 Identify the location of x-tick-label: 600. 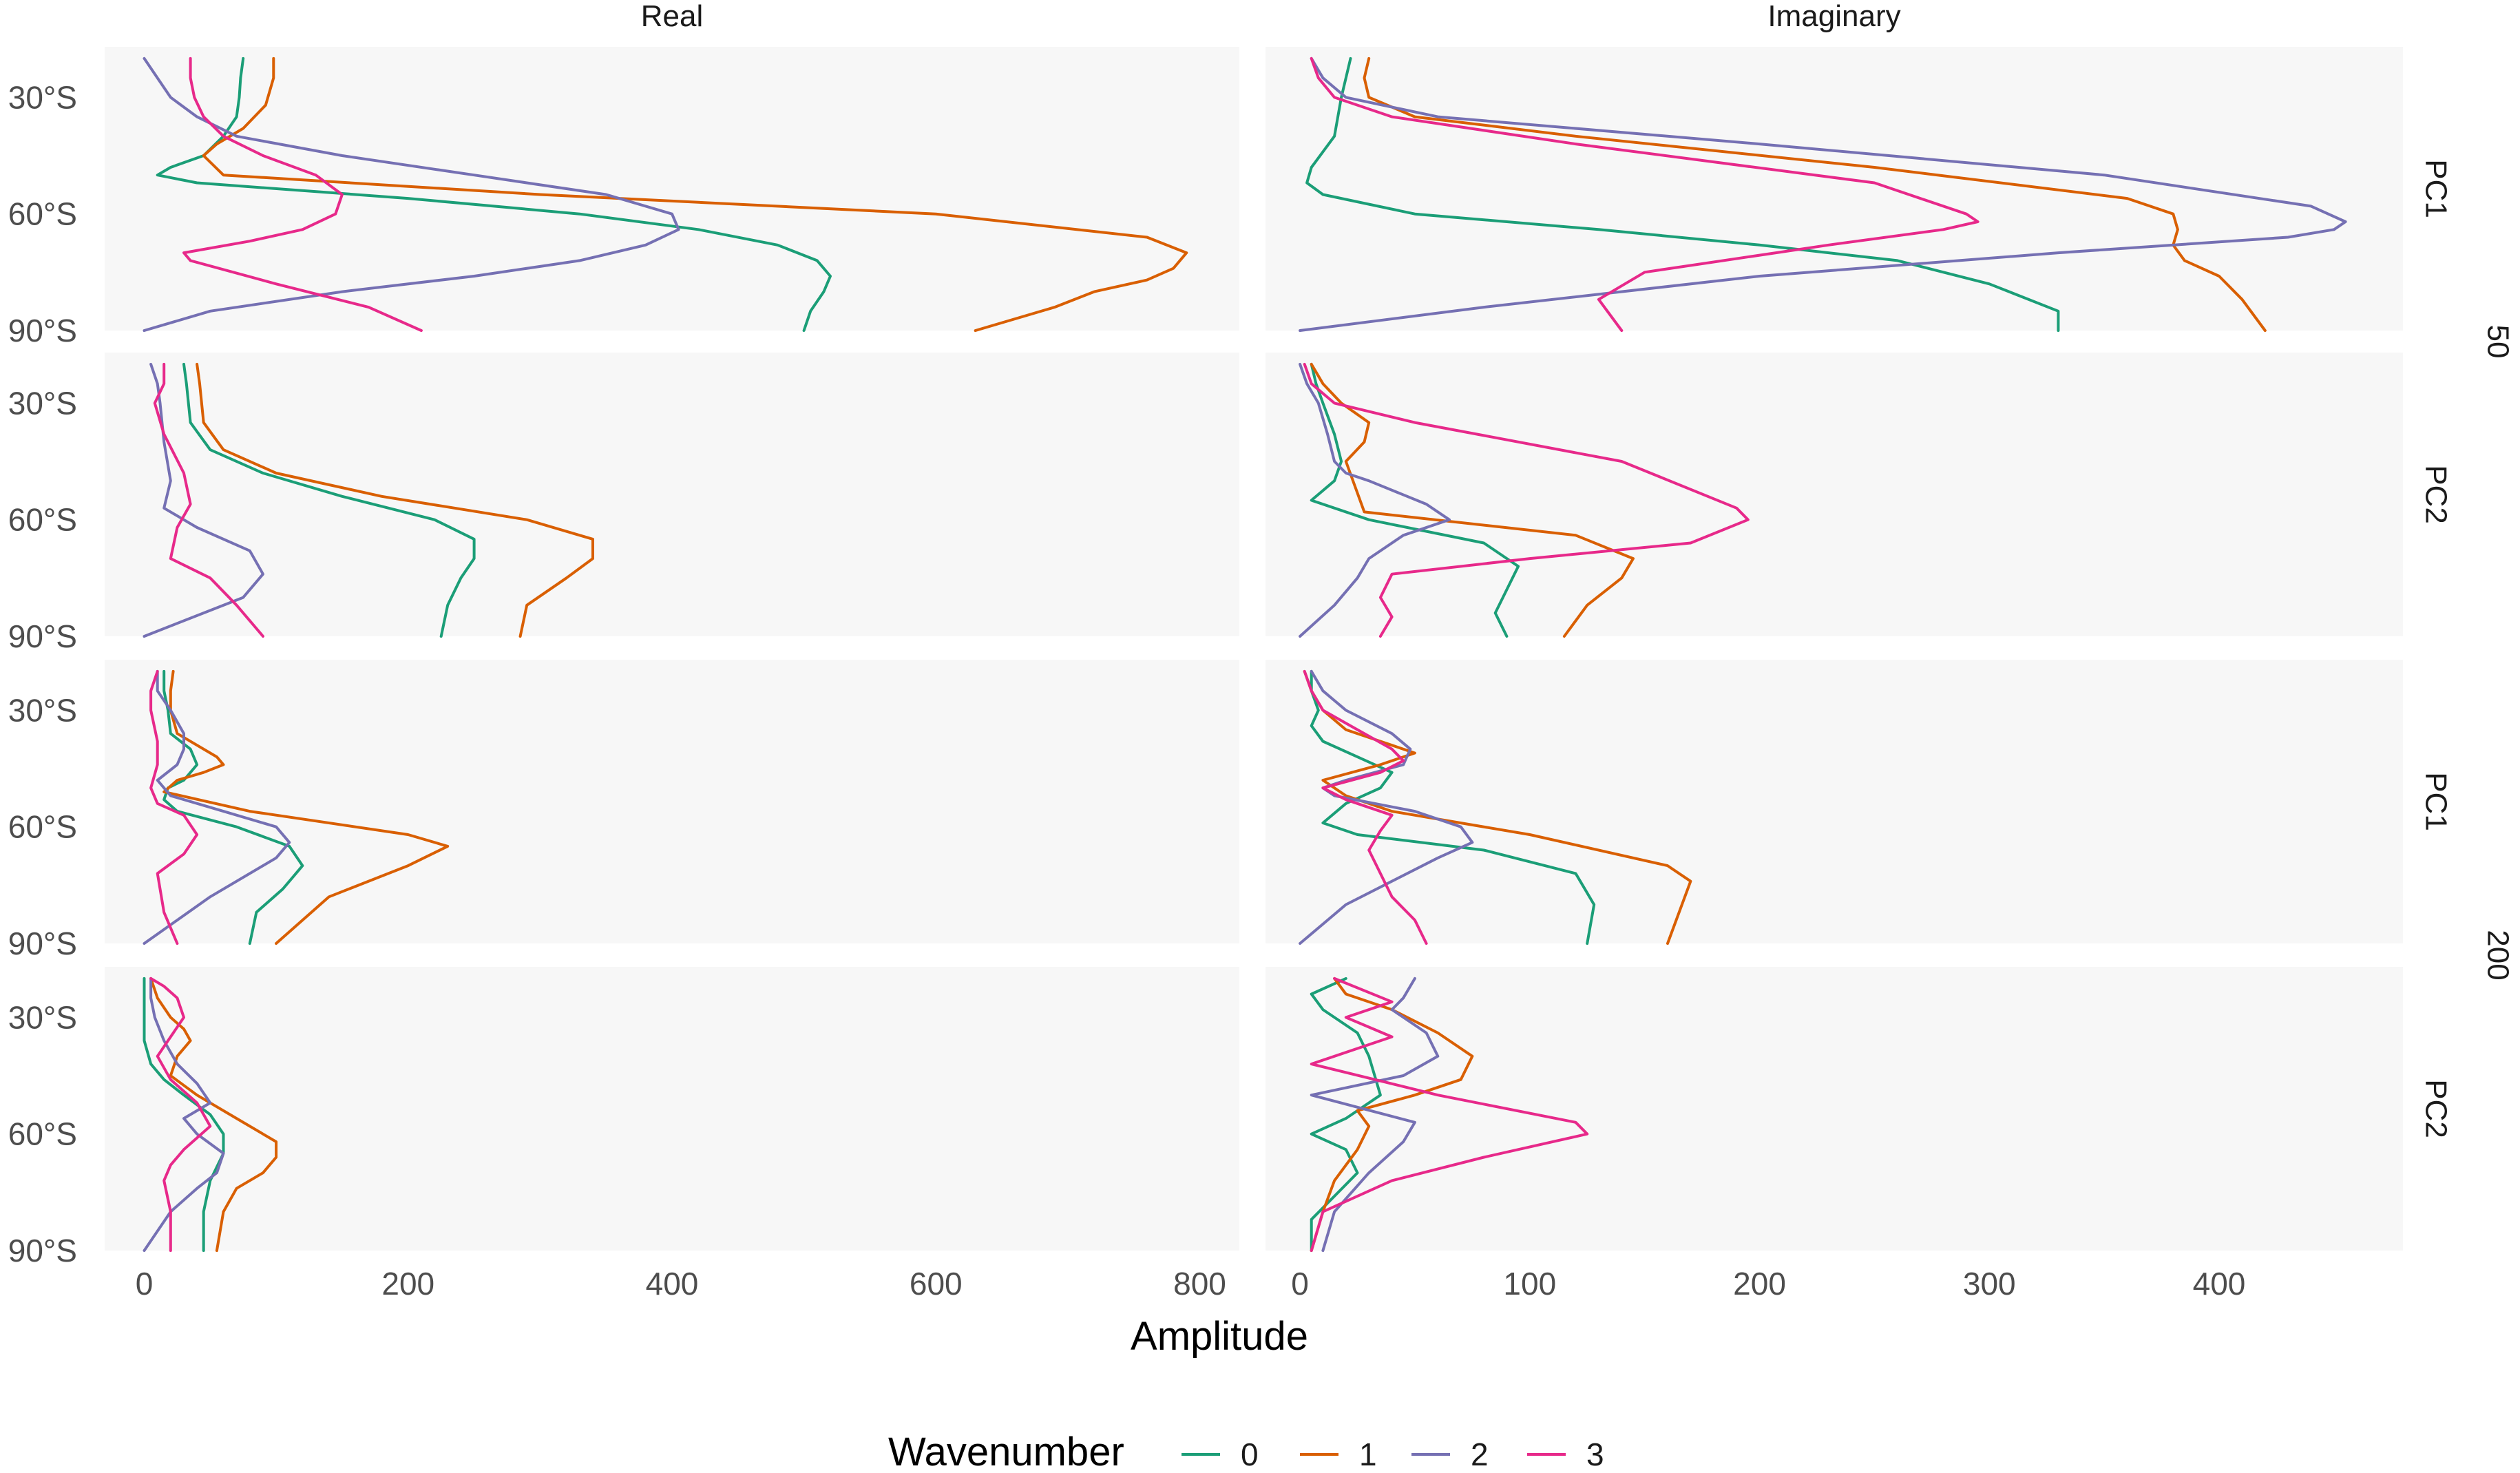
(936, 1284).